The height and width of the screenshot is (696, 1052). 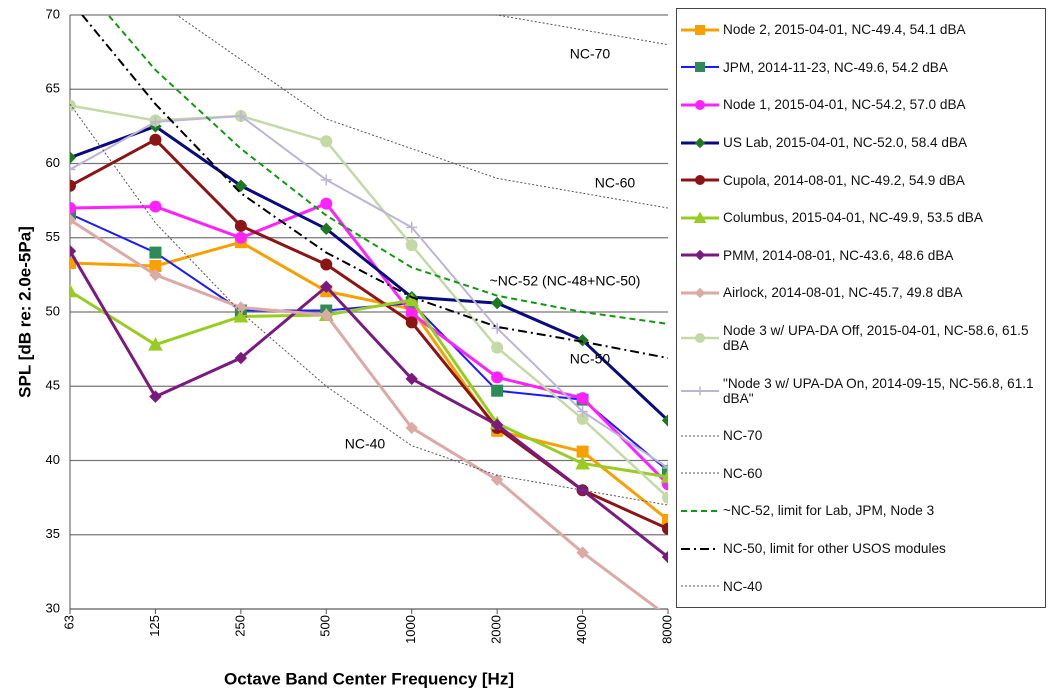 What do you see at coordinates (861, 142) in the screenshot?
I see `legend-item: US Lab, 2015-04-01, NC-52.0, 58.4 dBA` at bounding box center [861, 142].